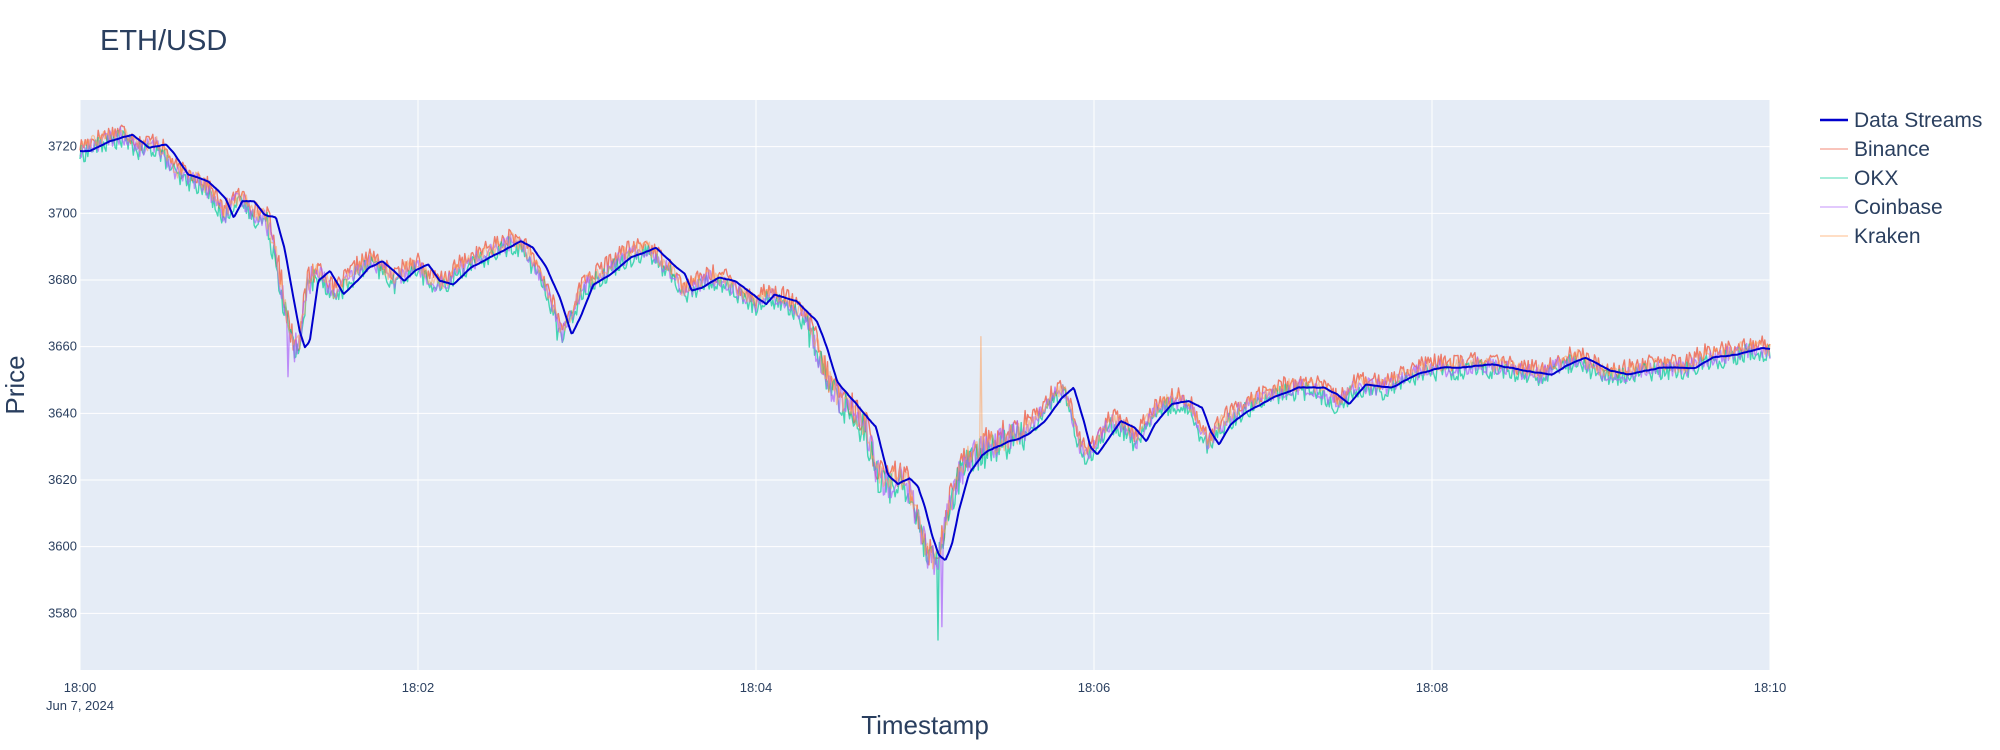 This screenshot has width=2000, height=750. I want to click on y-tick-label: 3680, so click(62, 279).